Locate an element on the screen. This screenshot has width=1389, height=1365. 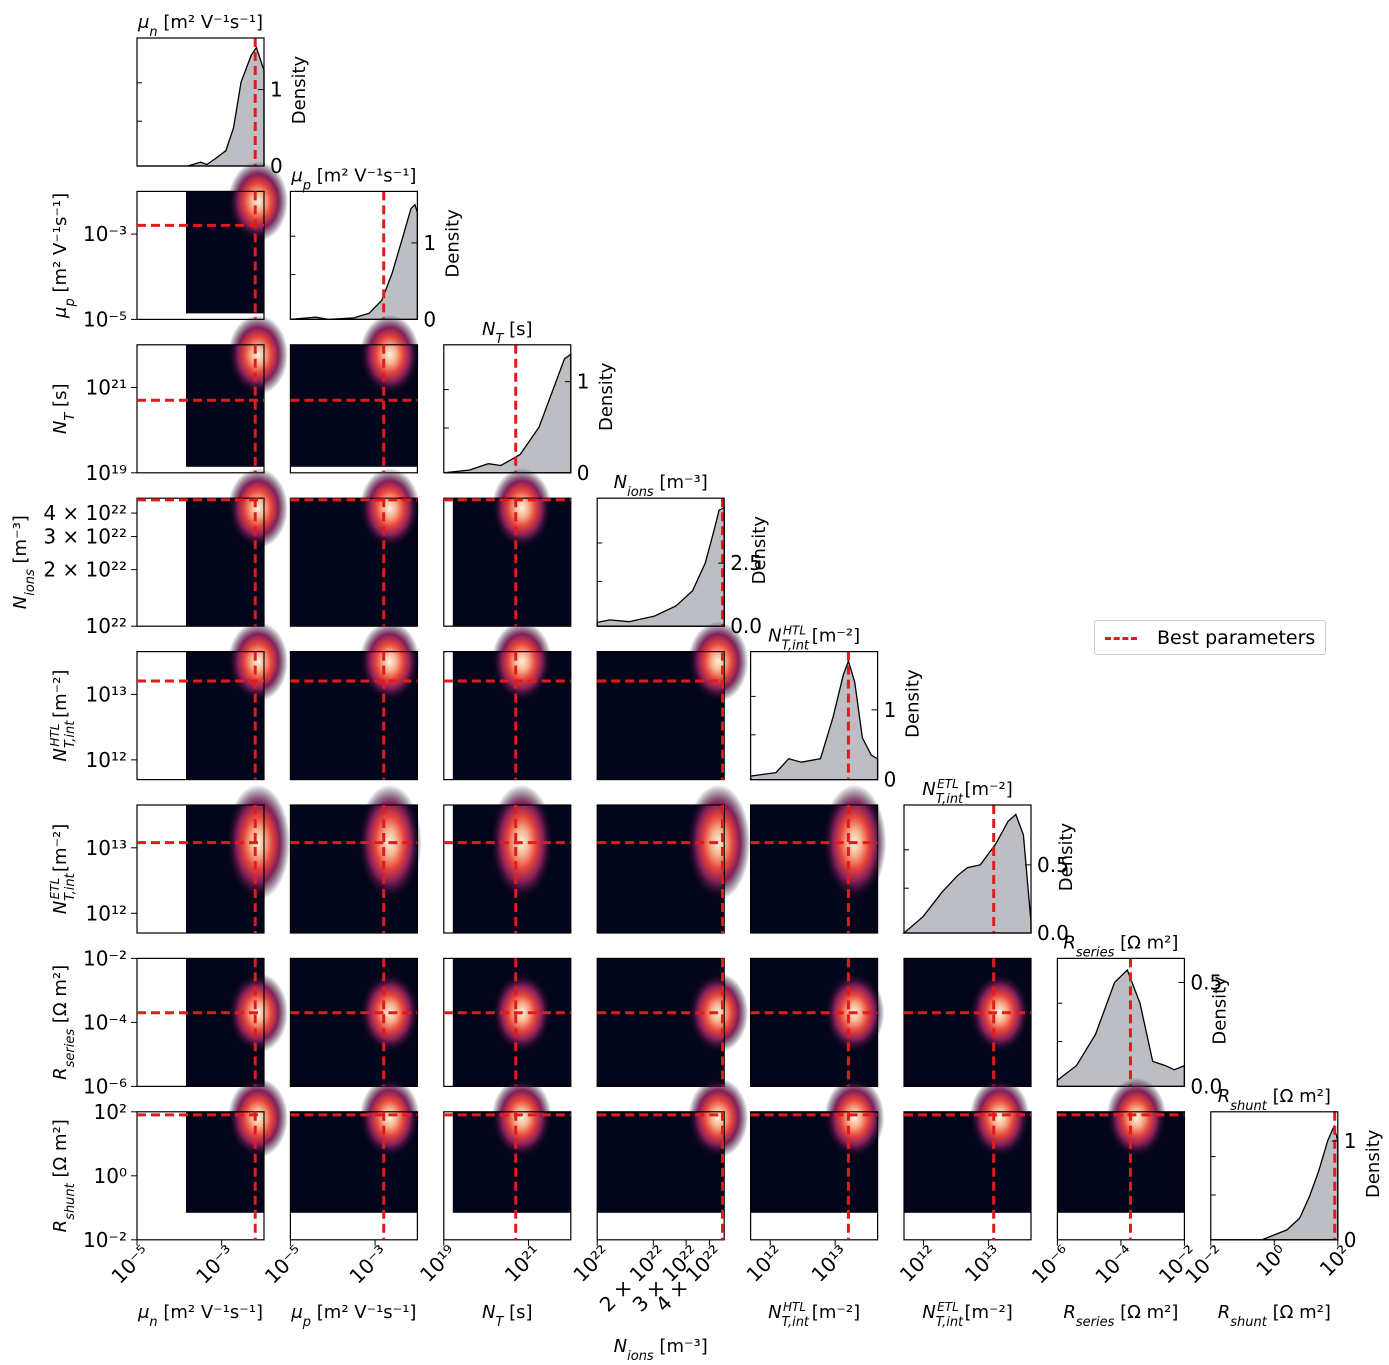
density-tick-label: 0.5 is located at coordinates (1053, 865).